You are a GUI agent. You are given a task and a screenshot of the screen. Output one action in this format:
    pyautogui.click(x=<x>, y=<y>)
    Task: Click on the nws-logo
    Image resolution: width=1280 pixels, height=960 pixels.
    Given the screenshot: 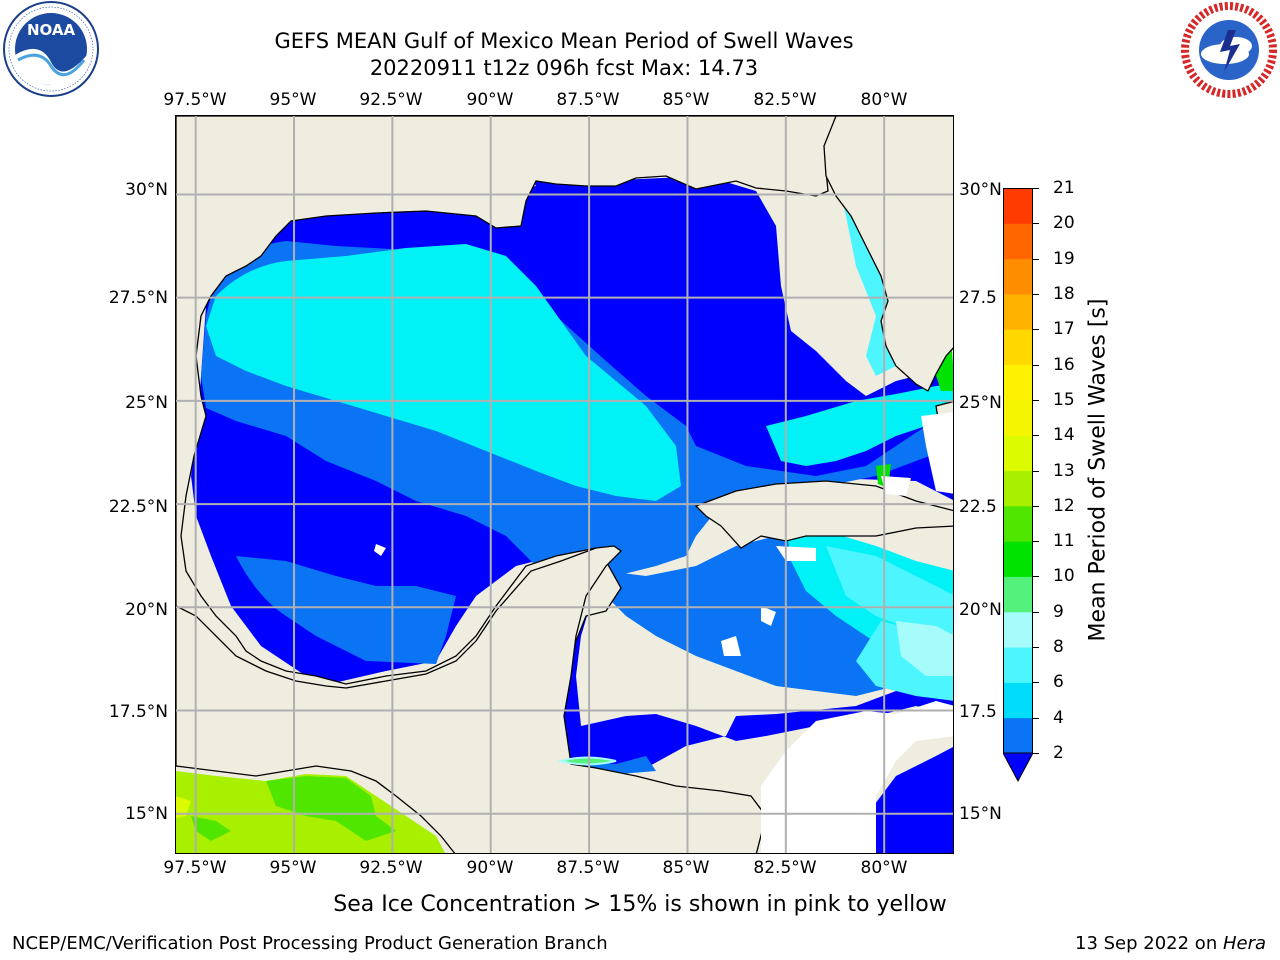 What is the action you would take?
    pyautogui.click(x=1229, y=50)
    